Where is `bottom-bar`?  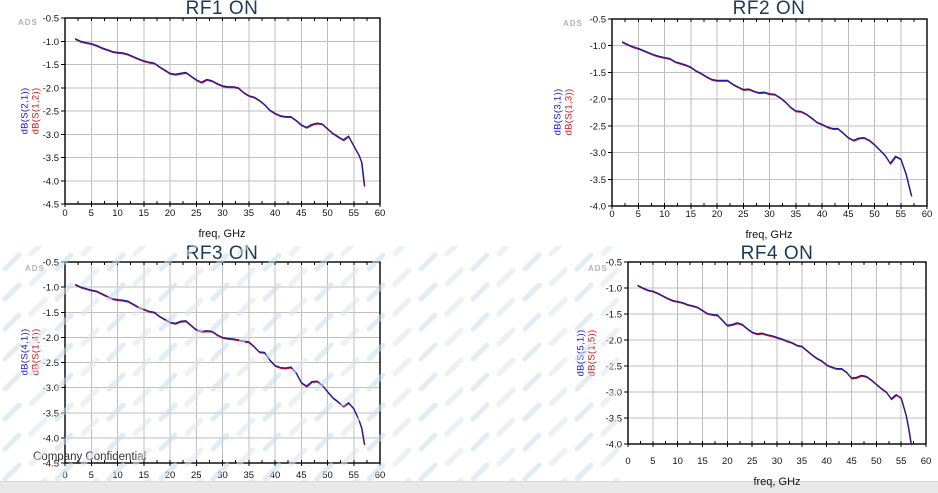 bottom-bar is located at coordinates (469, 487).